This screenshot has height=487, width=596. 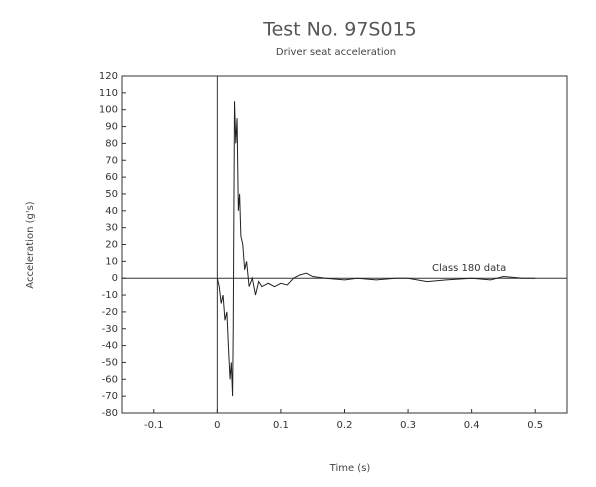 What do you see at coordinates (110, 346) in the screenshot?
I see `y-tick-label: -40` at bounding box center [110, 346].